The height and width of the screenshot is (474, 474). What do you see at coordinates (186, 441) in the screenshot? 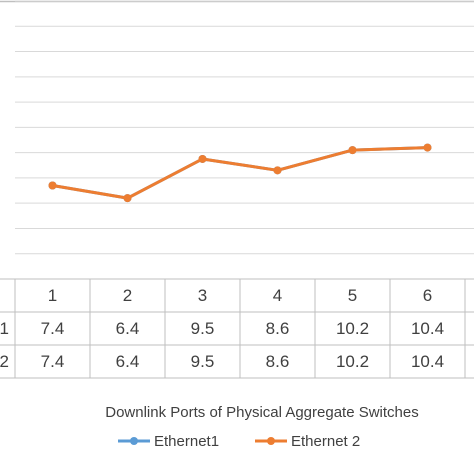
I see `legend-label: Ethernet1` at bounding box center [186, 441].